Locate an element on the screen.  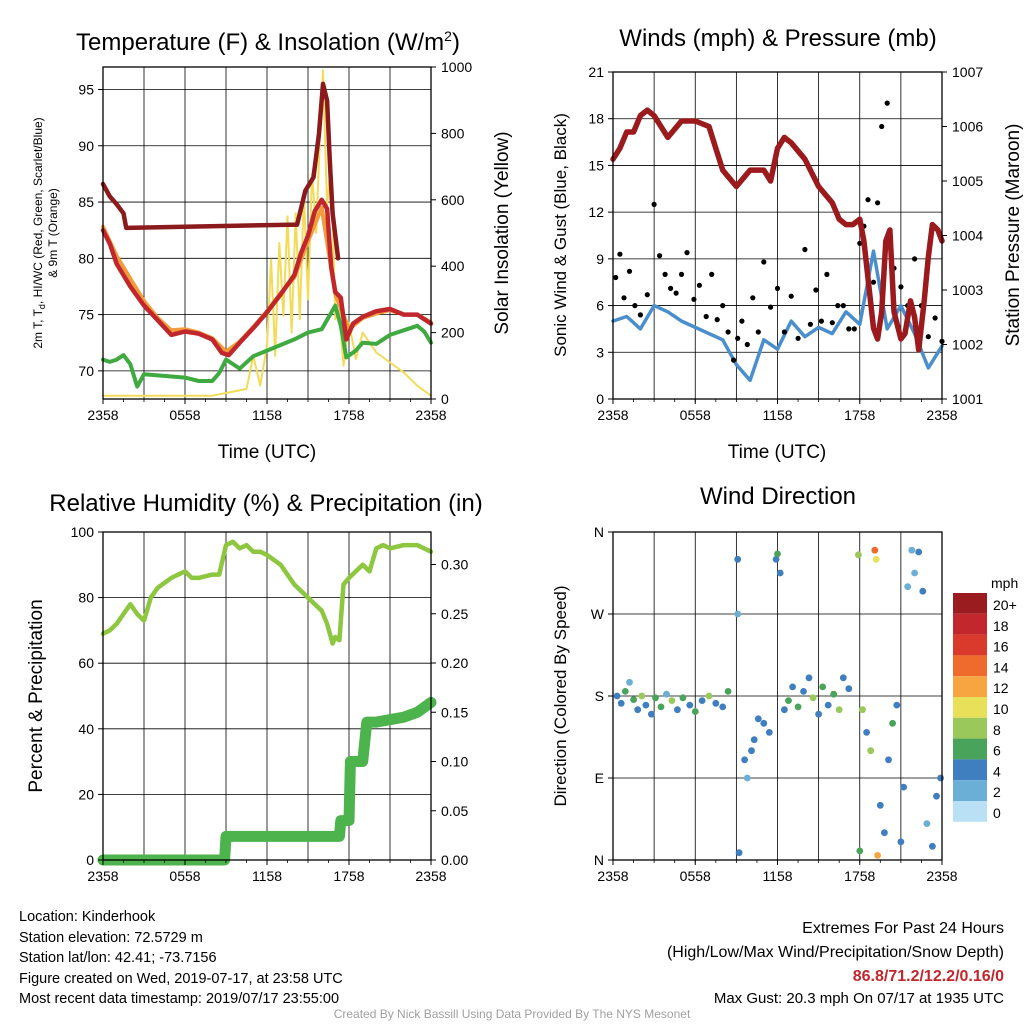
extremes-values: 86.8/71.2/12.2/0.16/0 is located at coordinates (928, 976).